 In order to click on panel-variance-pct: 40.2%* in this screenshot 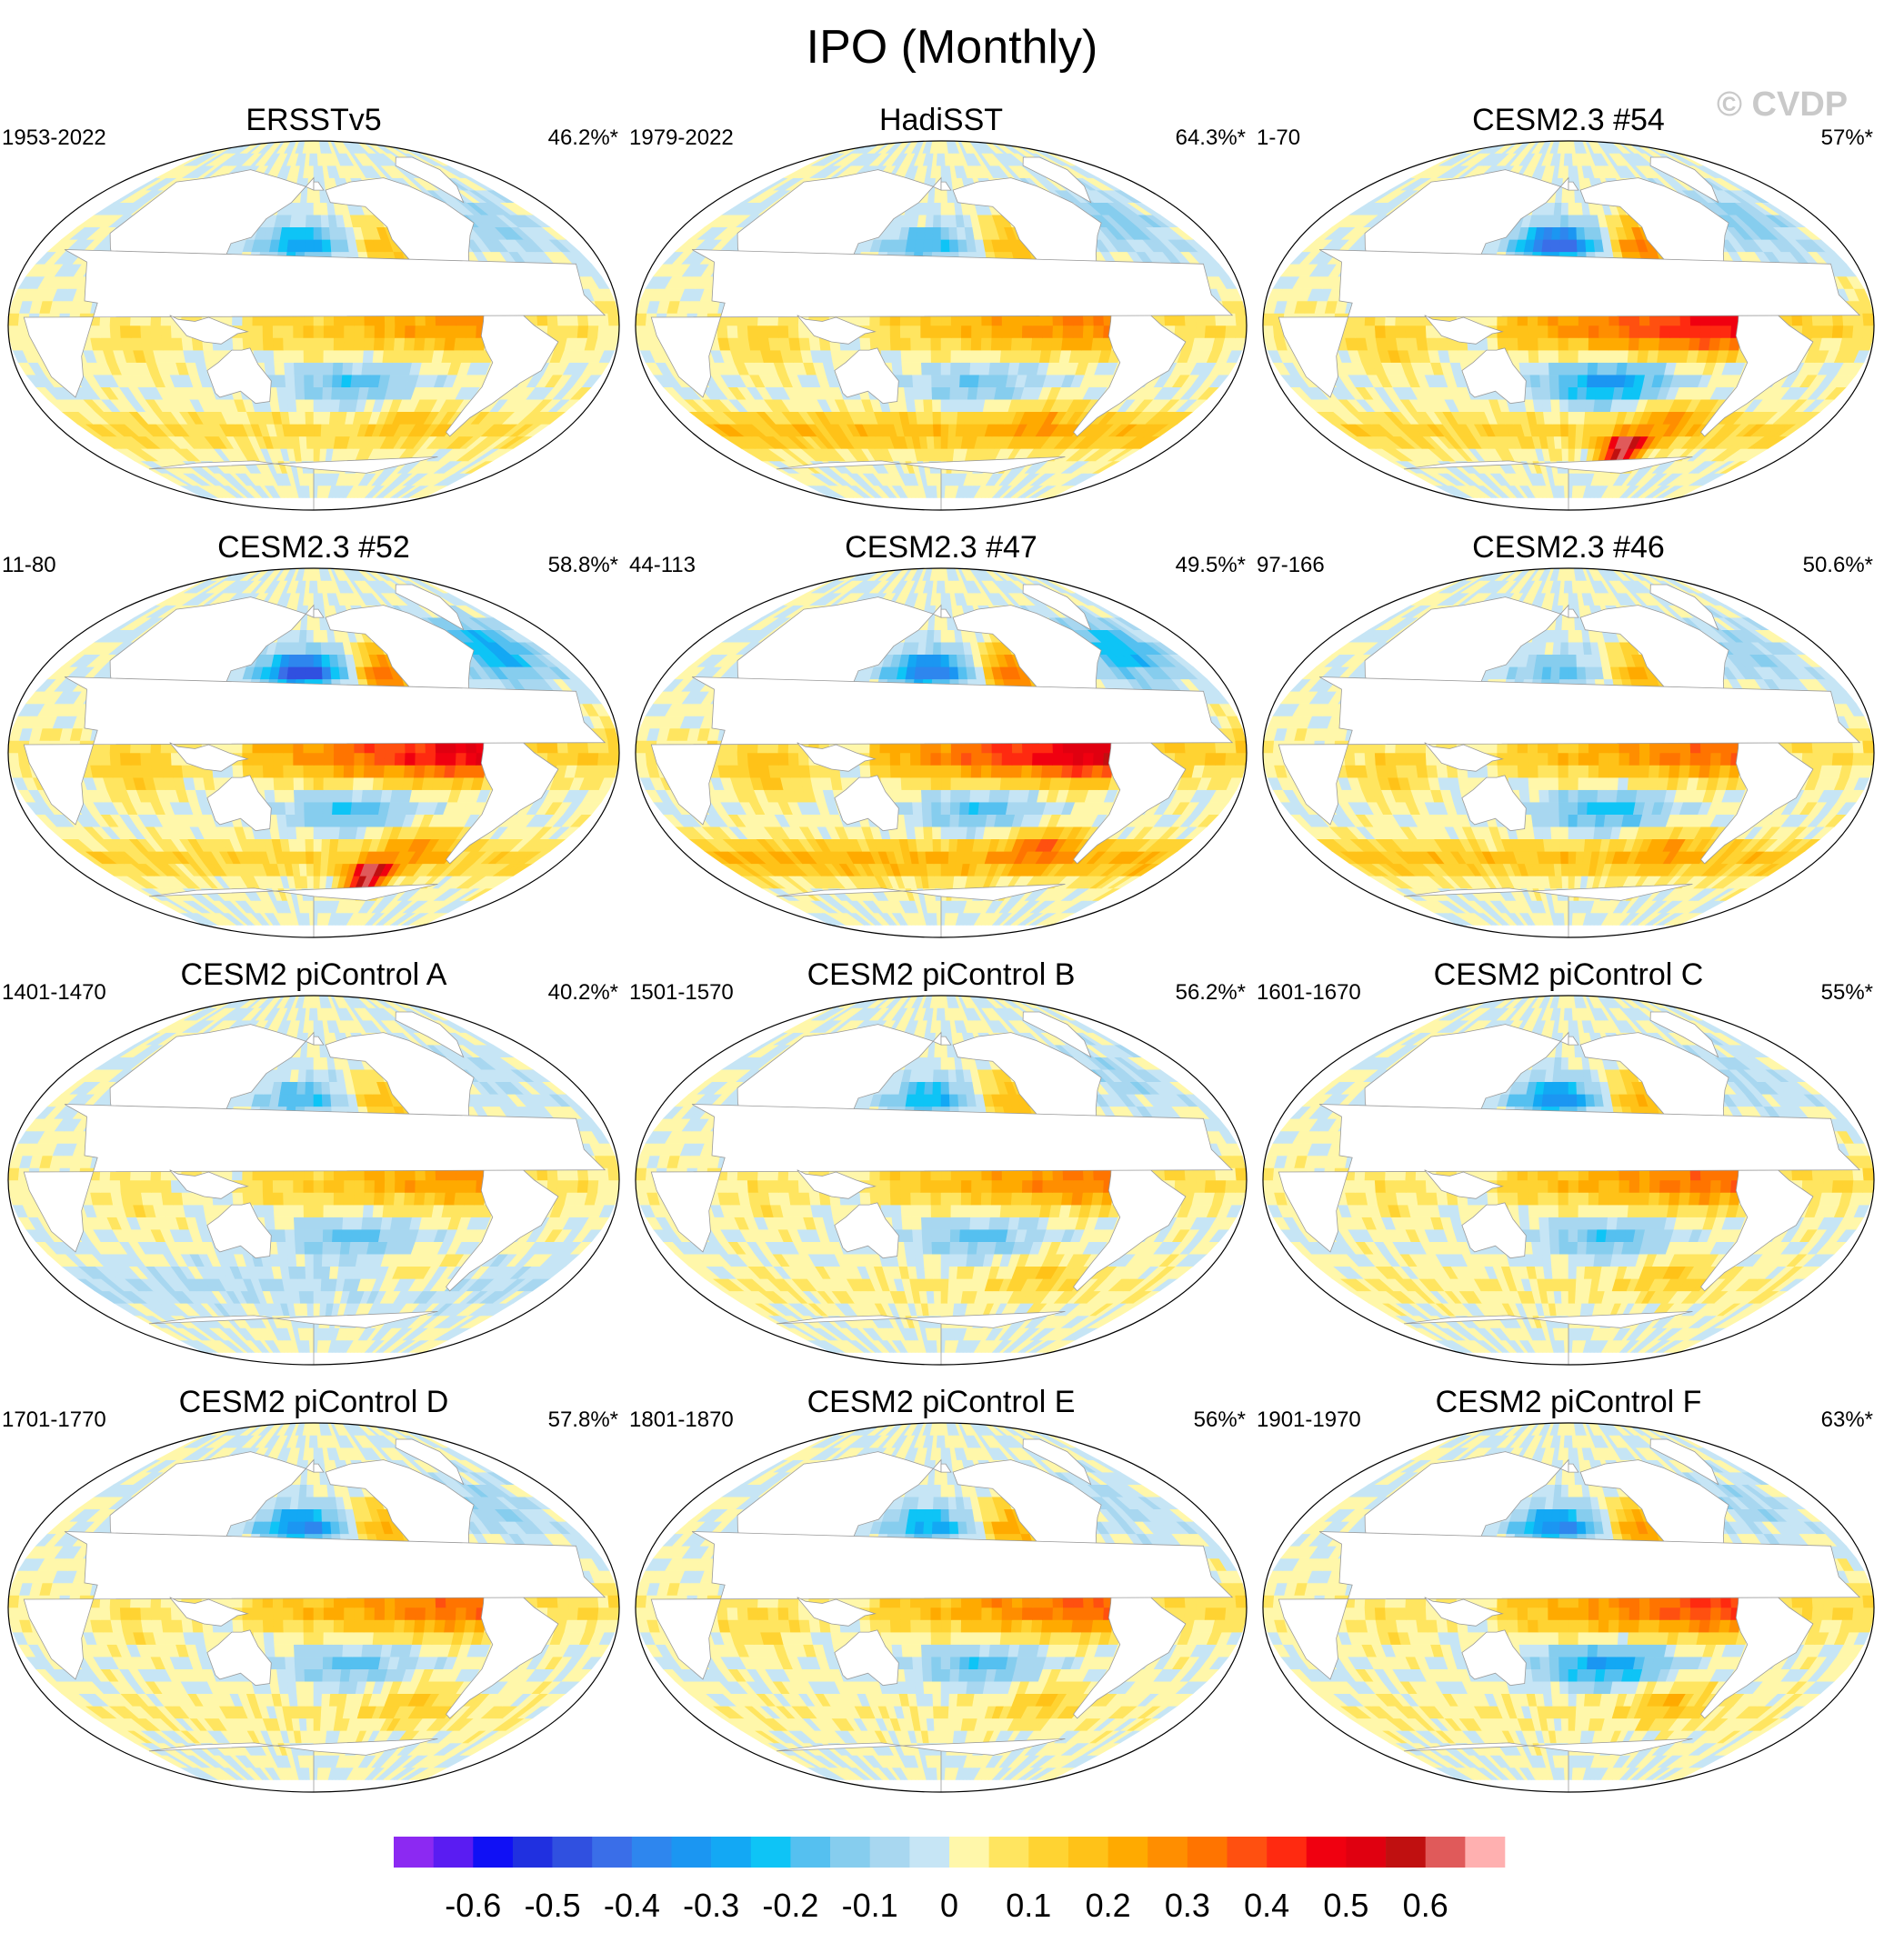, I will do `click(583, 993)`.